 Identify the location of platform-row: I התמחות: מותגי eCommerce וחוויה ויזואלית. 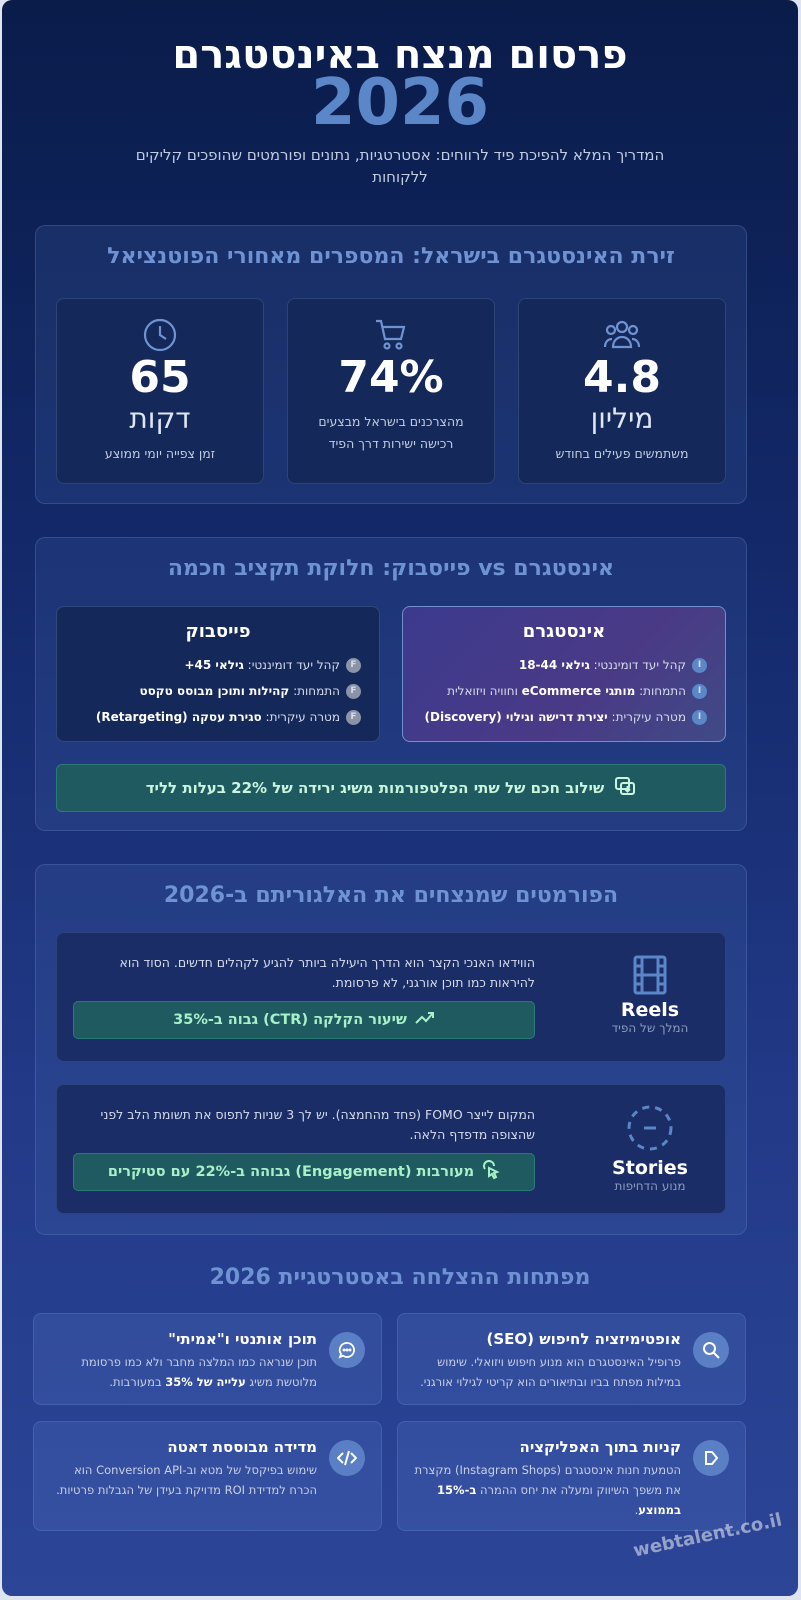
(564, 691).